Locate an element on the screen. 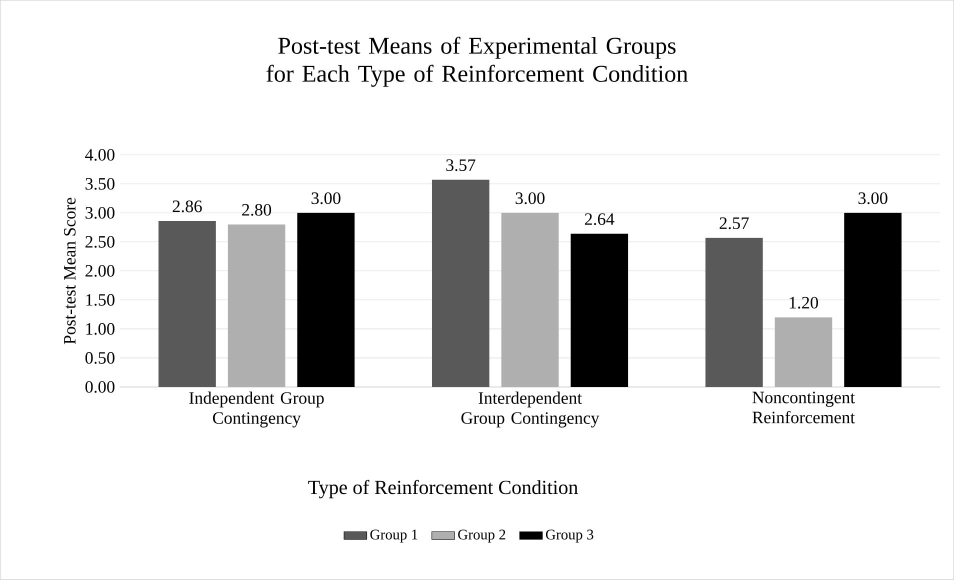 Image resolution: width=954 pixels, height=580 pixels. legend-label: Group 2 is located at coordinates (482, 536).